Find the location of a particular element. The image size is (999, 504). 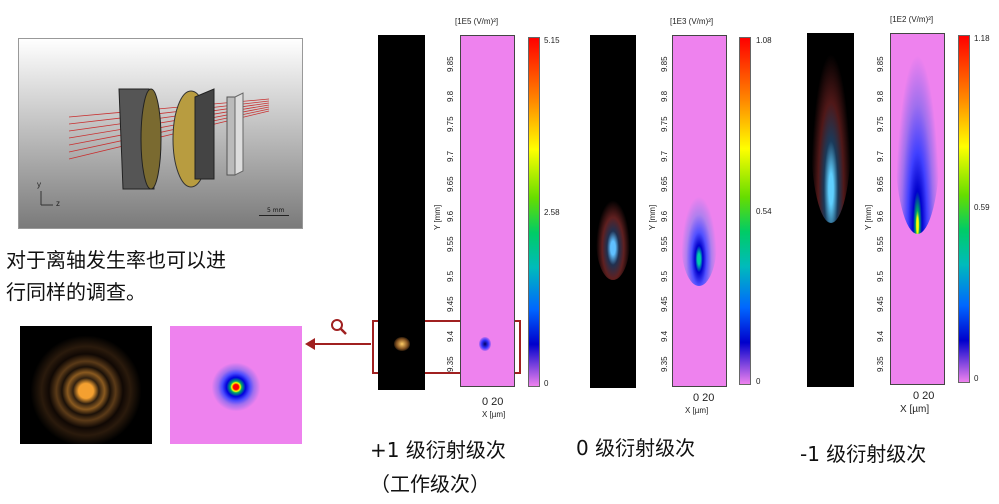

y-axis-label-1: Y [mm] is located at coordinates (437, 217).